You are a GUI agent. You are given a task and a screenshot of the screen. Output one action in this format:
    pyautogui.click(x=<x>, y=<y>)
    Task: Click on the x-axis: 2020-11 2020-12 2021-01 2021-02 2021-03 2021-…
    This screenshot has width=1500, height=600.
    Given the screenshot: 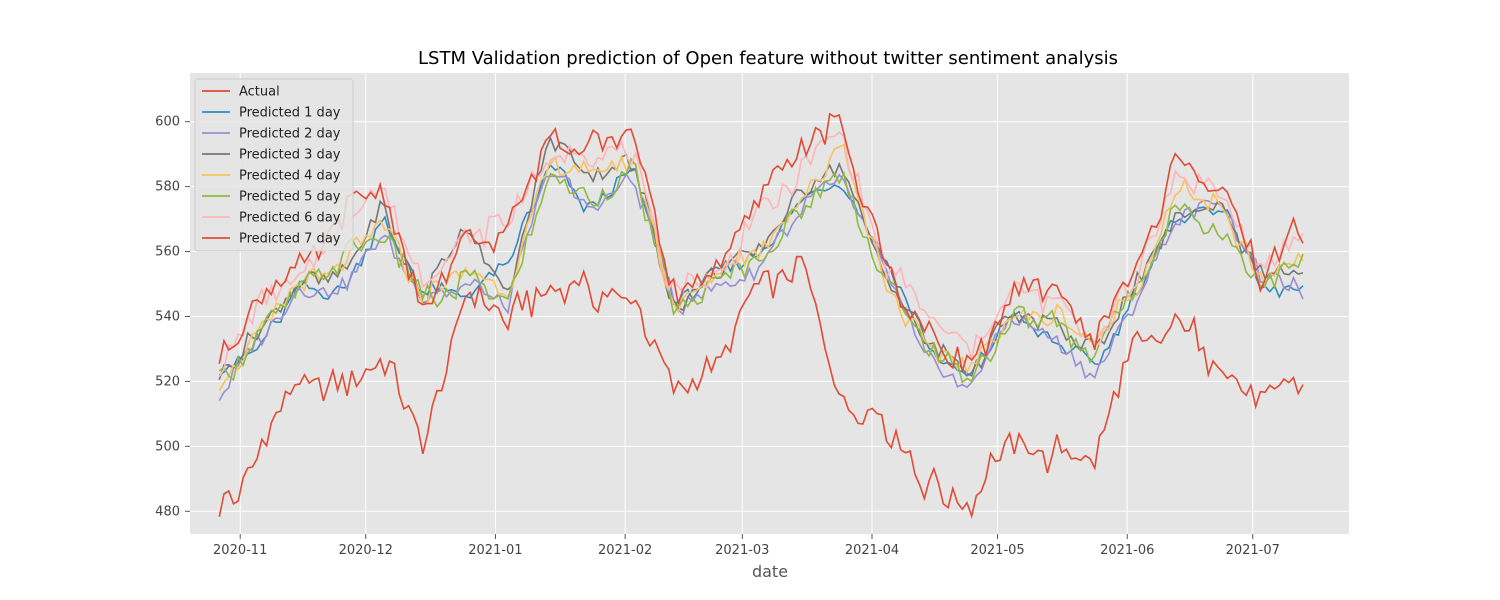 What is the action you would take?
    pyautogui.click(x=746, y=546)
    